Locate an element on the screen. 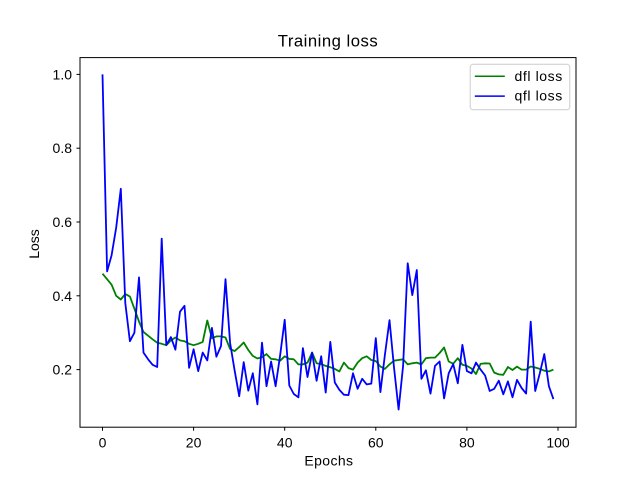 Image resolution: width=640 pixels, height=480 pixels. svg-text: 40 is located at coordinates (285, 442).